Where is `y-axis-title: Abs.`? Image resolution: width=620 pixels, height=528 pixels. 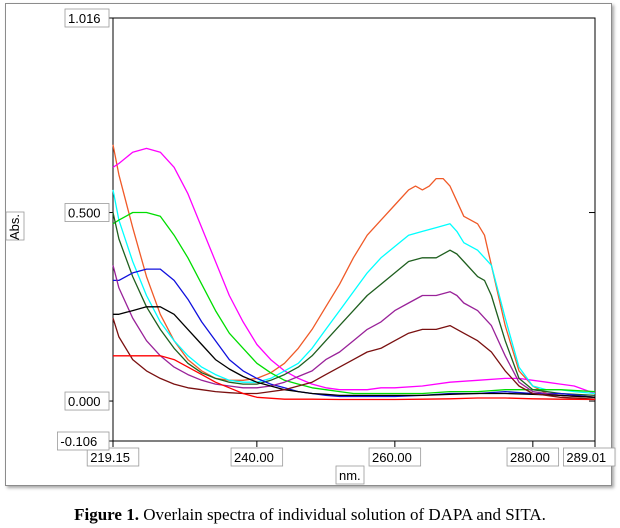
y-axis-title: Abs. is located at coordinates (14, 227).